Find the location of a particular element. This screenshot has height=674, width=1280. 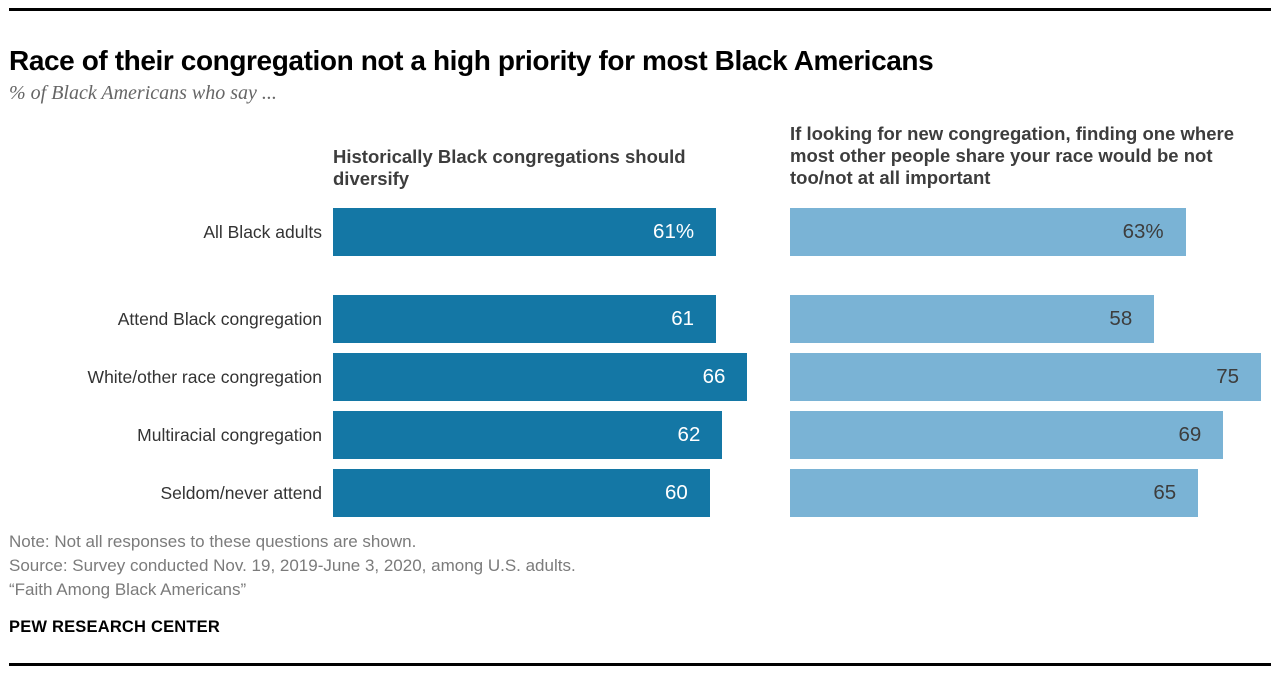

bar-value-label: 60 is located at coordinates (676, 492).